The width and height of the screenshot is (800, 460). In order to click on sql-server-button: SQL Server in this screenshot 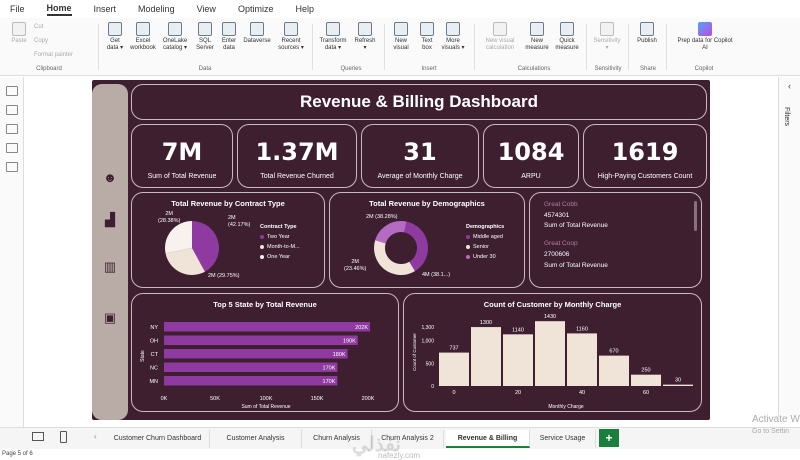, I will do `click(205, 37)`.